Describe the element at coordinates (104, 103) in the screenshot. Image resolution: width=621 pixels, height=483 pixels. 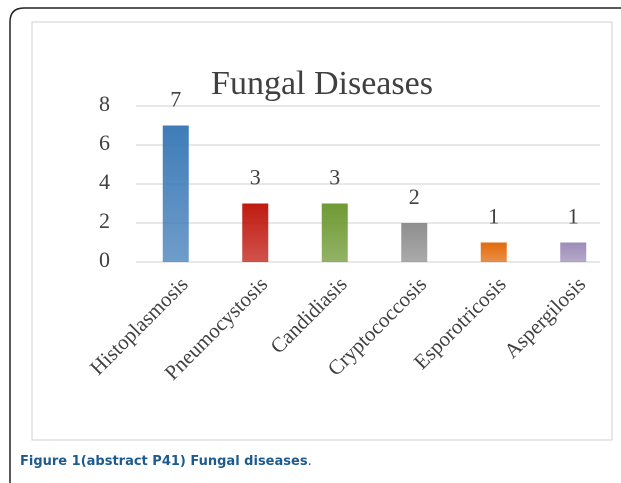
I see `y-tick-label: 8` at that location.